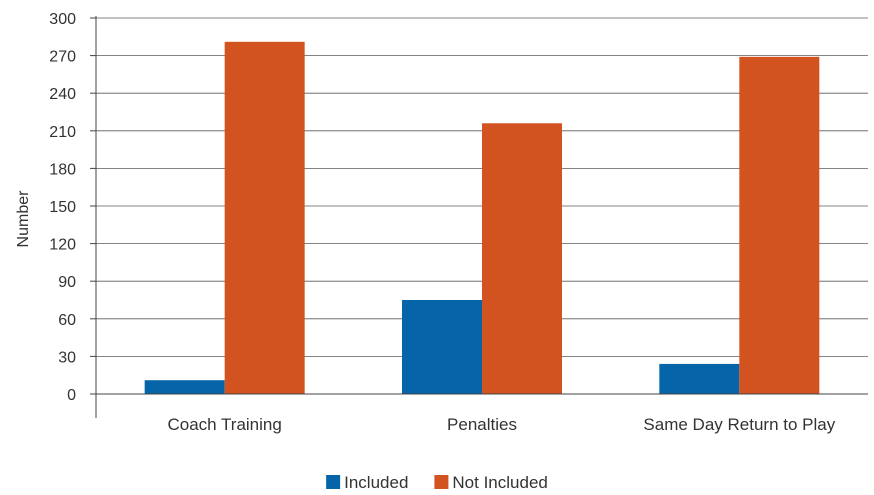  I want to click on legend-item: Not Included, so click(491, 482).